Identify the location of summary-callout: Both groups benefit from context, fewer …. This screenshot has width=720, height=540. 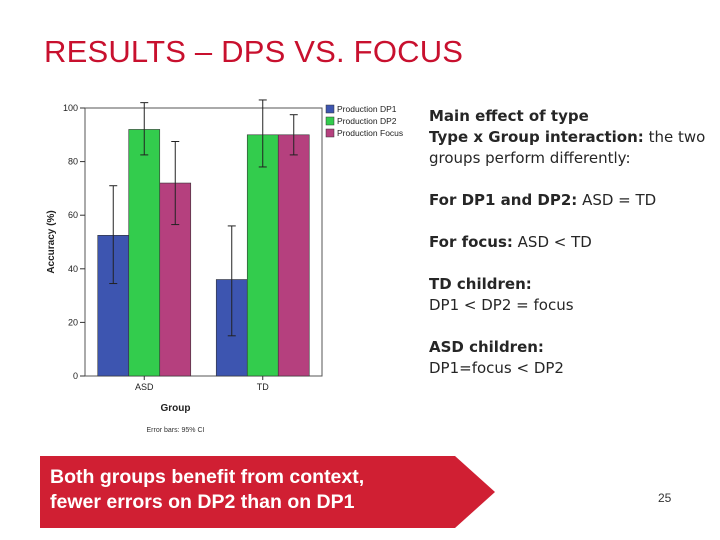
(267, 492).